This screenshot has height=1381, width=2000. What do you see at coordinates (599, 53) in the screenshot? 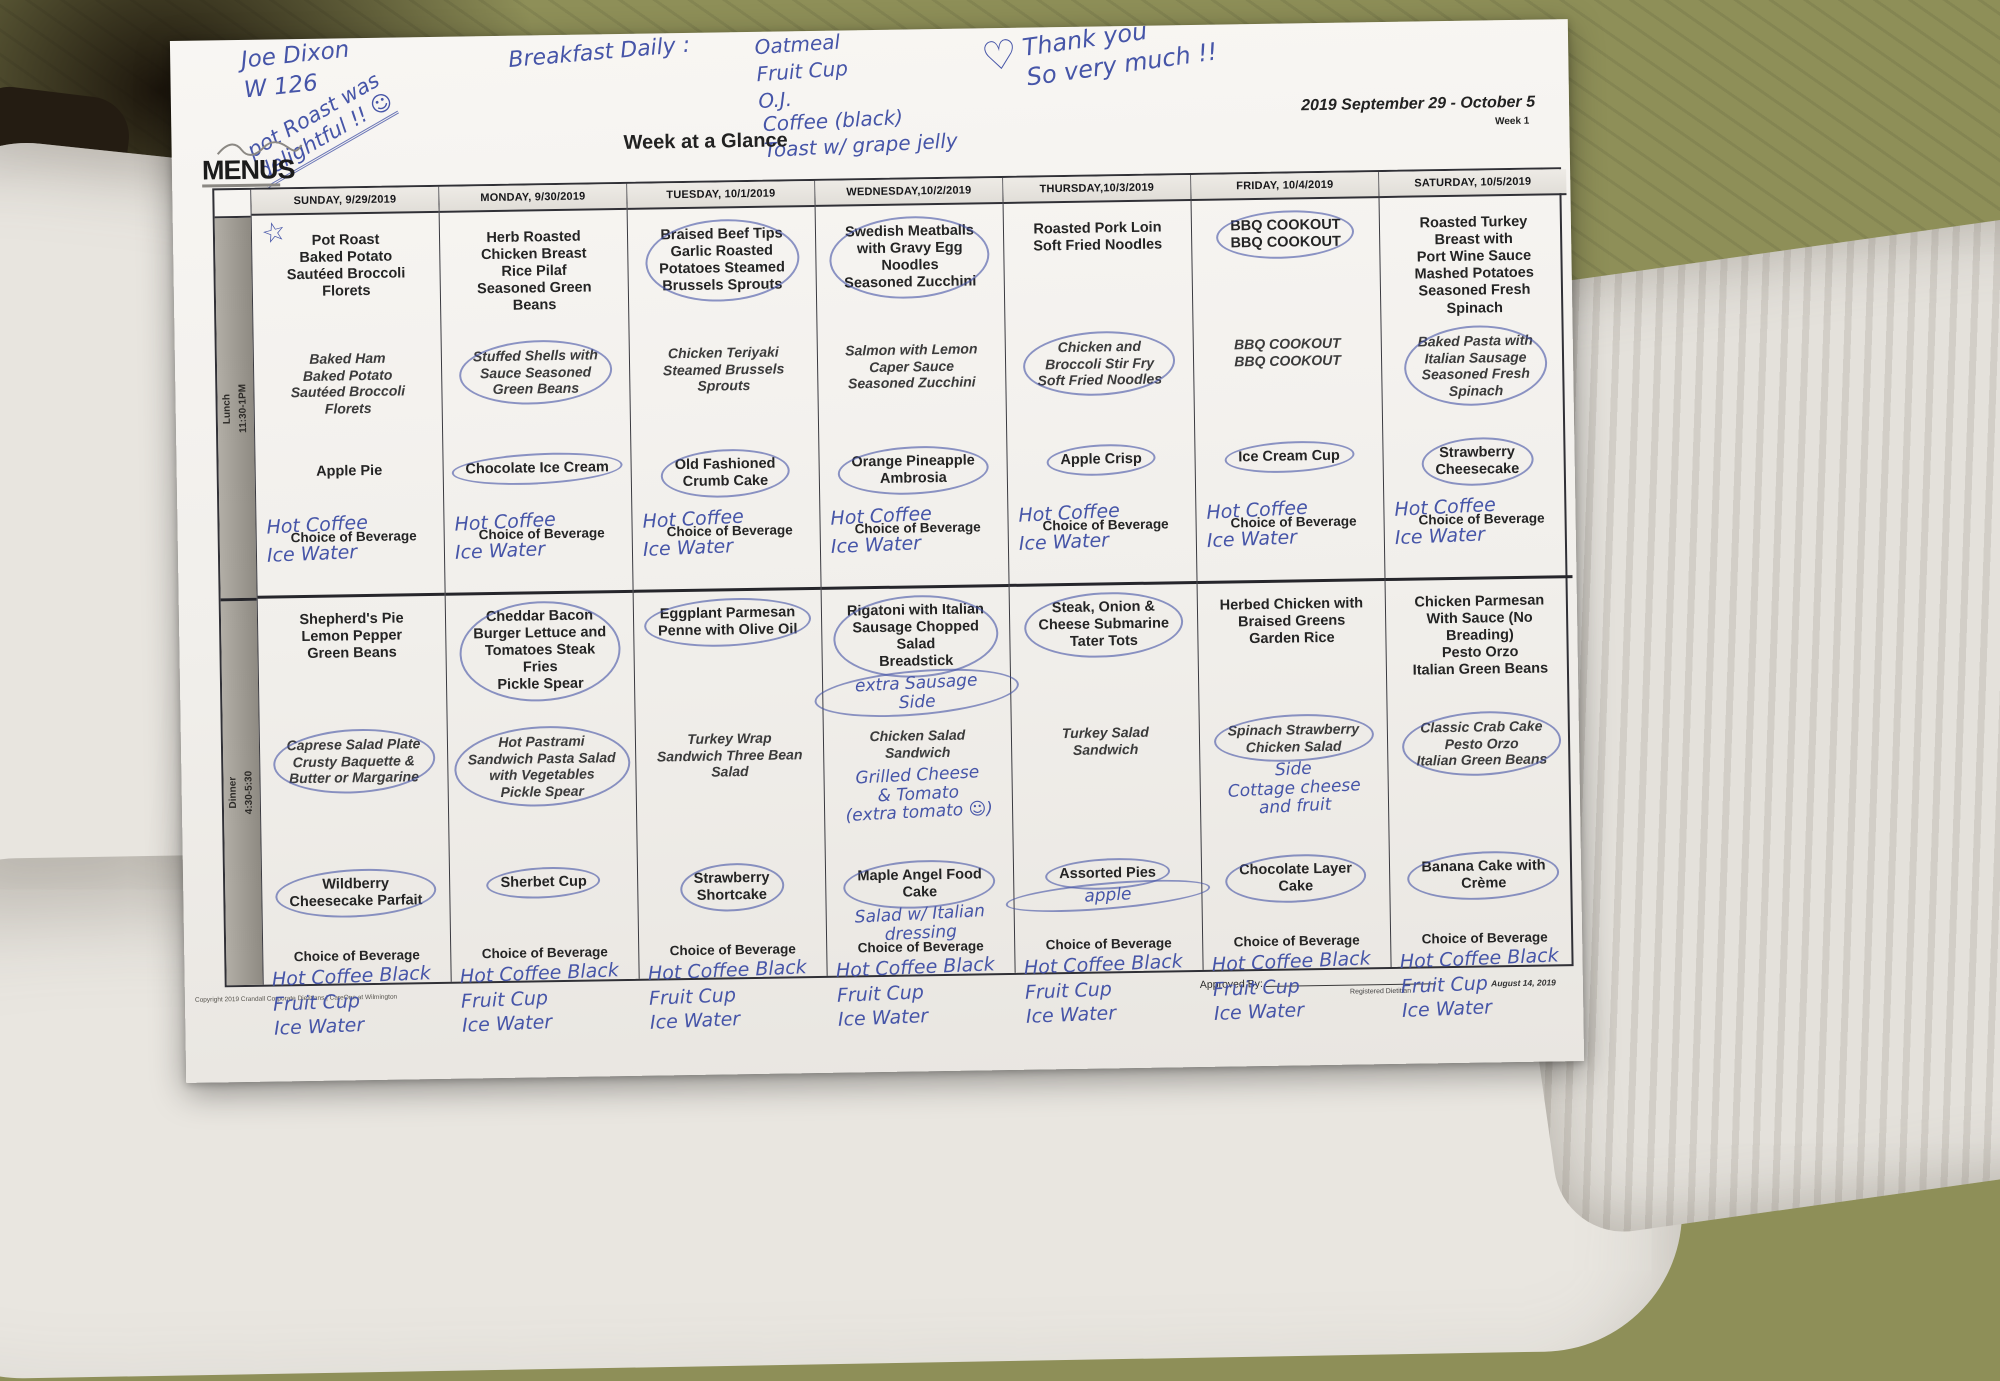
I see `handwritten-breakfast-label: Breakfast Daily :` at bounding box center [599, 53].